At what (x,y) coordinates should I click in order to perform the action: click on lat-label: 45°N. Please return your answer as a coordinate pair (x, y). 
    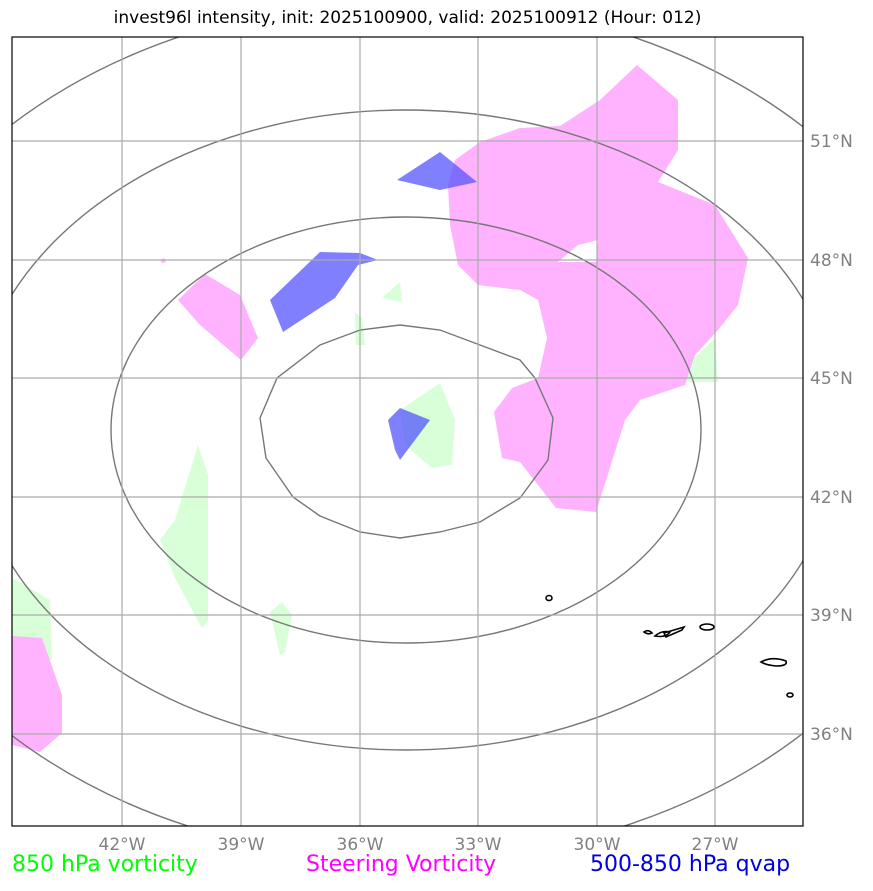
    Looking at the image, I should click on (831, 379).